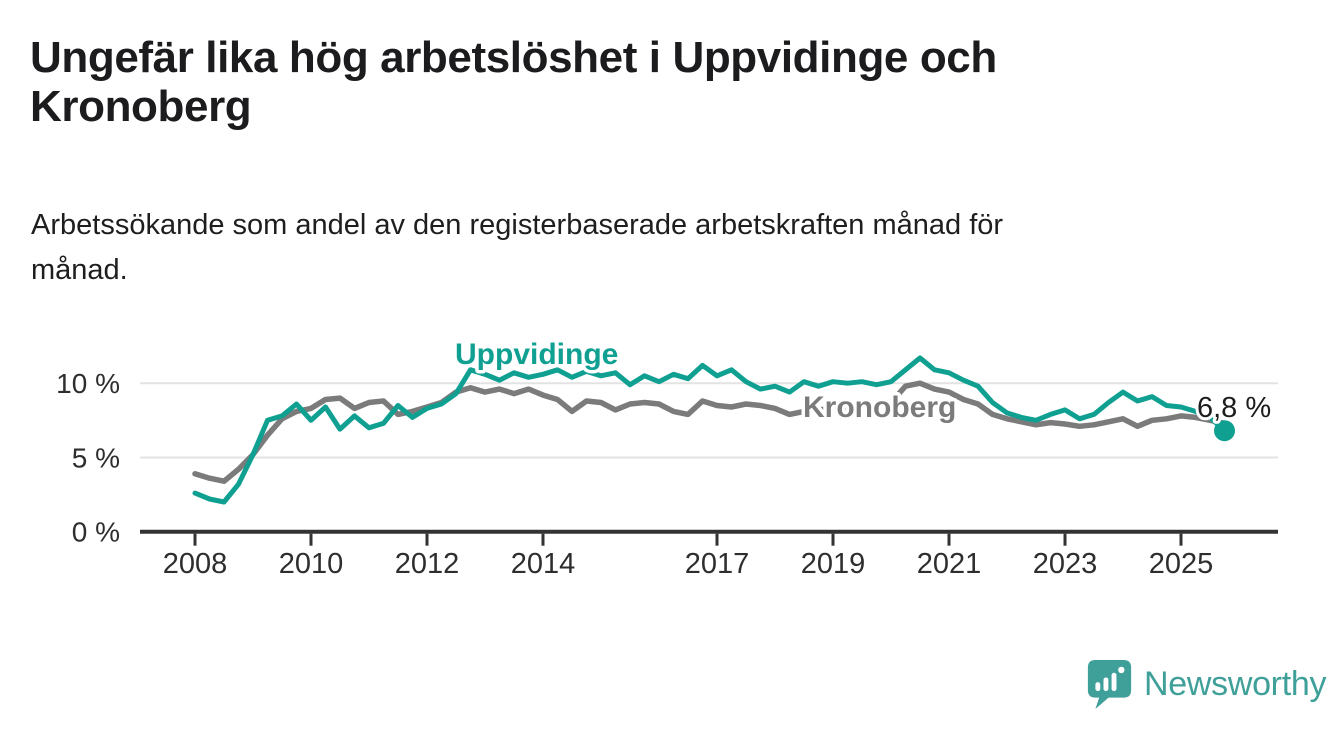  Describe the element at coordinates (1121, 669) in the screenshot. I see `logo-exclamation-dot` at that location.